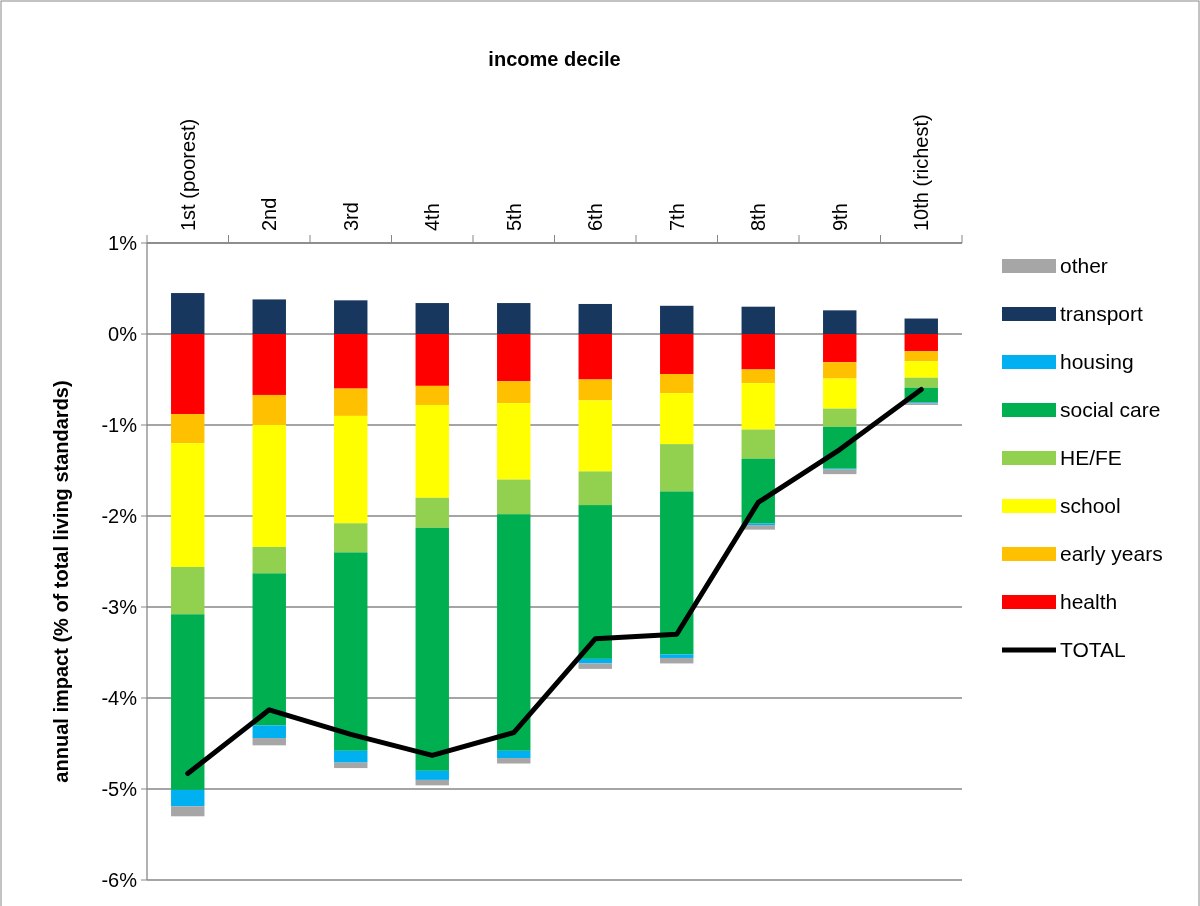 This screenshot has width=1200, height=906. I want to click on x-tick-label: 7th, so click(676, 217).